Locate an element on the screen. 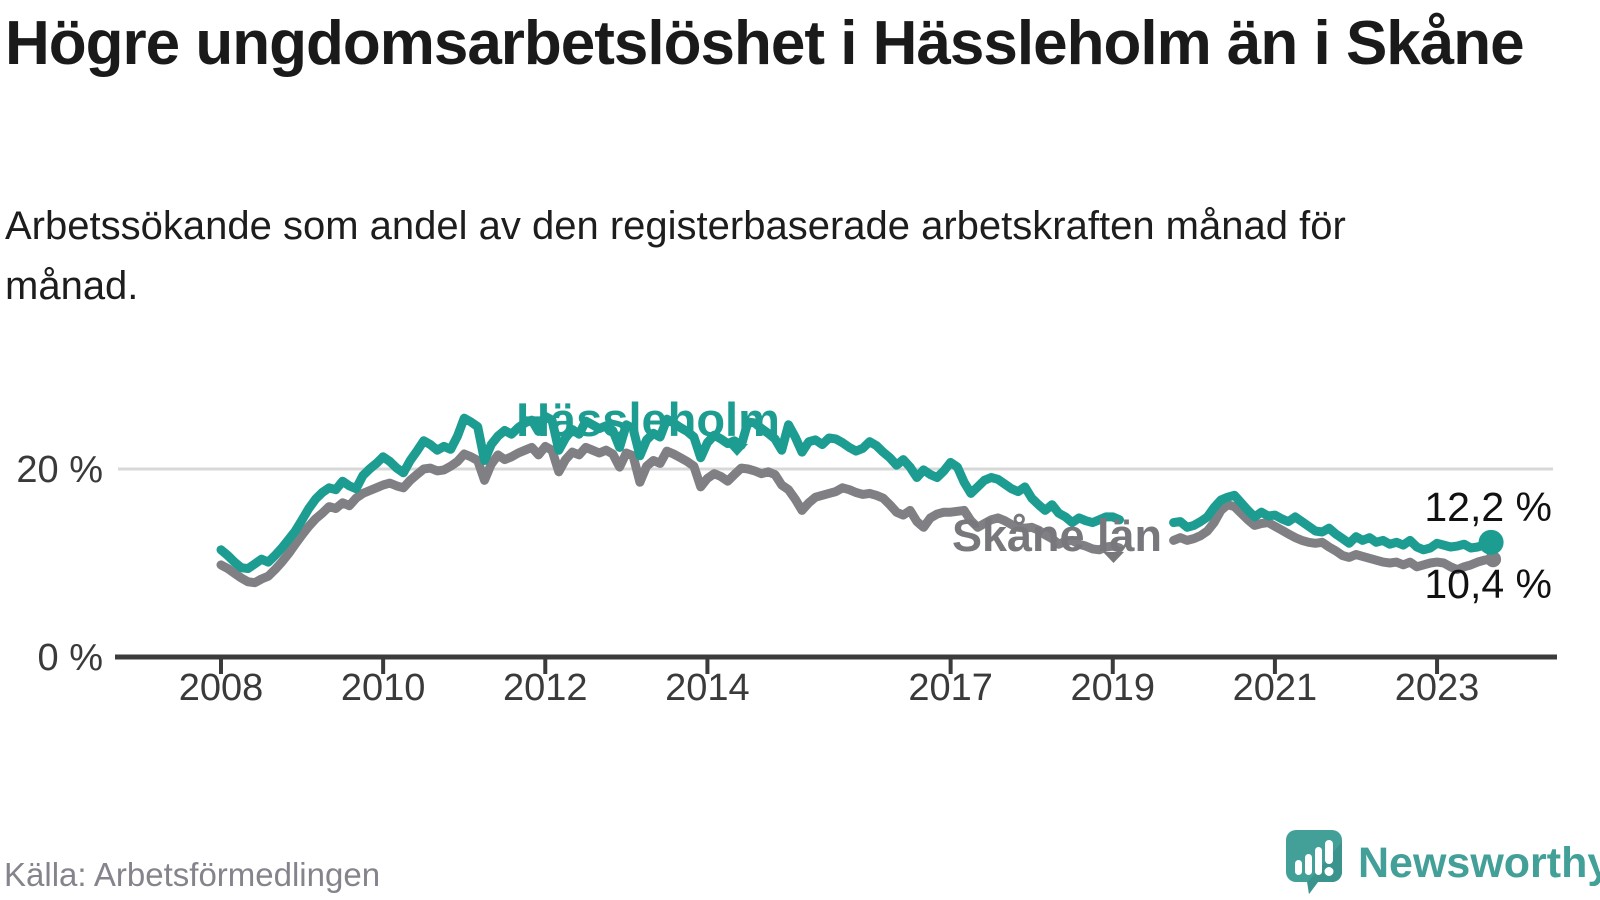  hassleholm-line-series is located at coordinates (856, 492).